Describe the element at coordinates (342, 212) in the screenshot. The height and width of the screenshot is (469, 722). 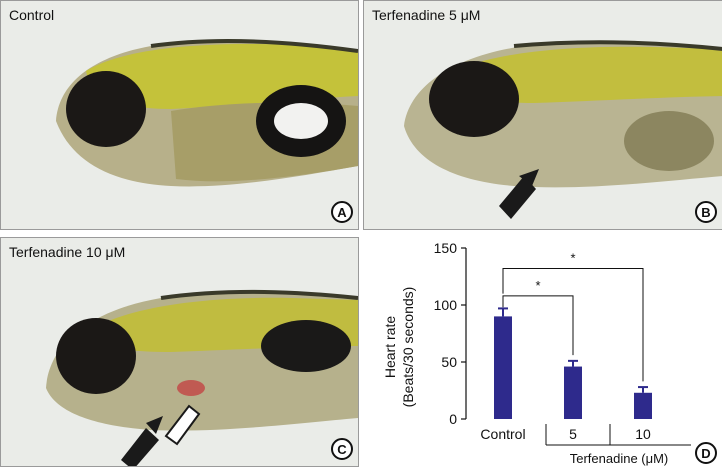
I see `panel-a-badge: A` at that location.